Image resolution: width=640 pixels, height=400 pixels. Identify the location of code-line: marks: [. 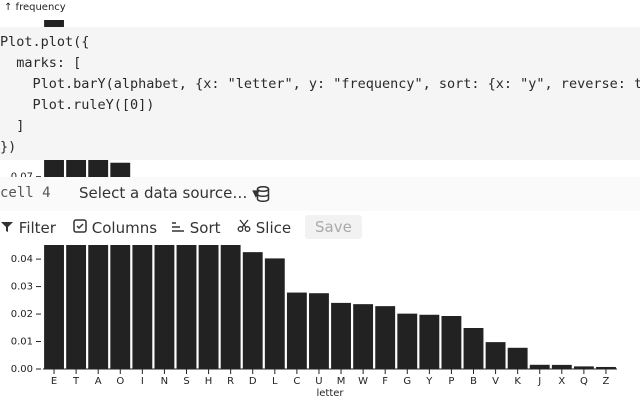
(41, 63).